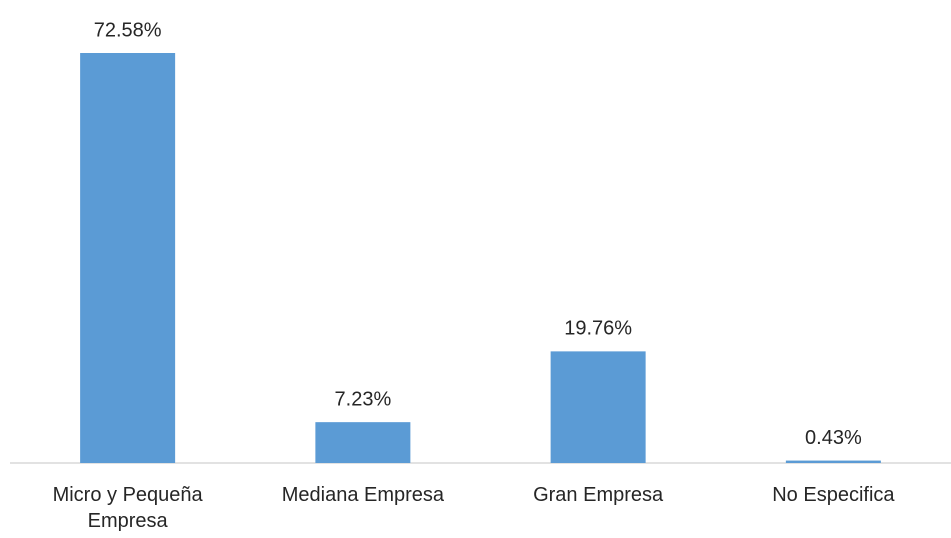 Image resolution: width=951 pixels, height=538 pixels. I want to click on x-tick-label: Micro y Pequeña Empresa, so click(127, 508).